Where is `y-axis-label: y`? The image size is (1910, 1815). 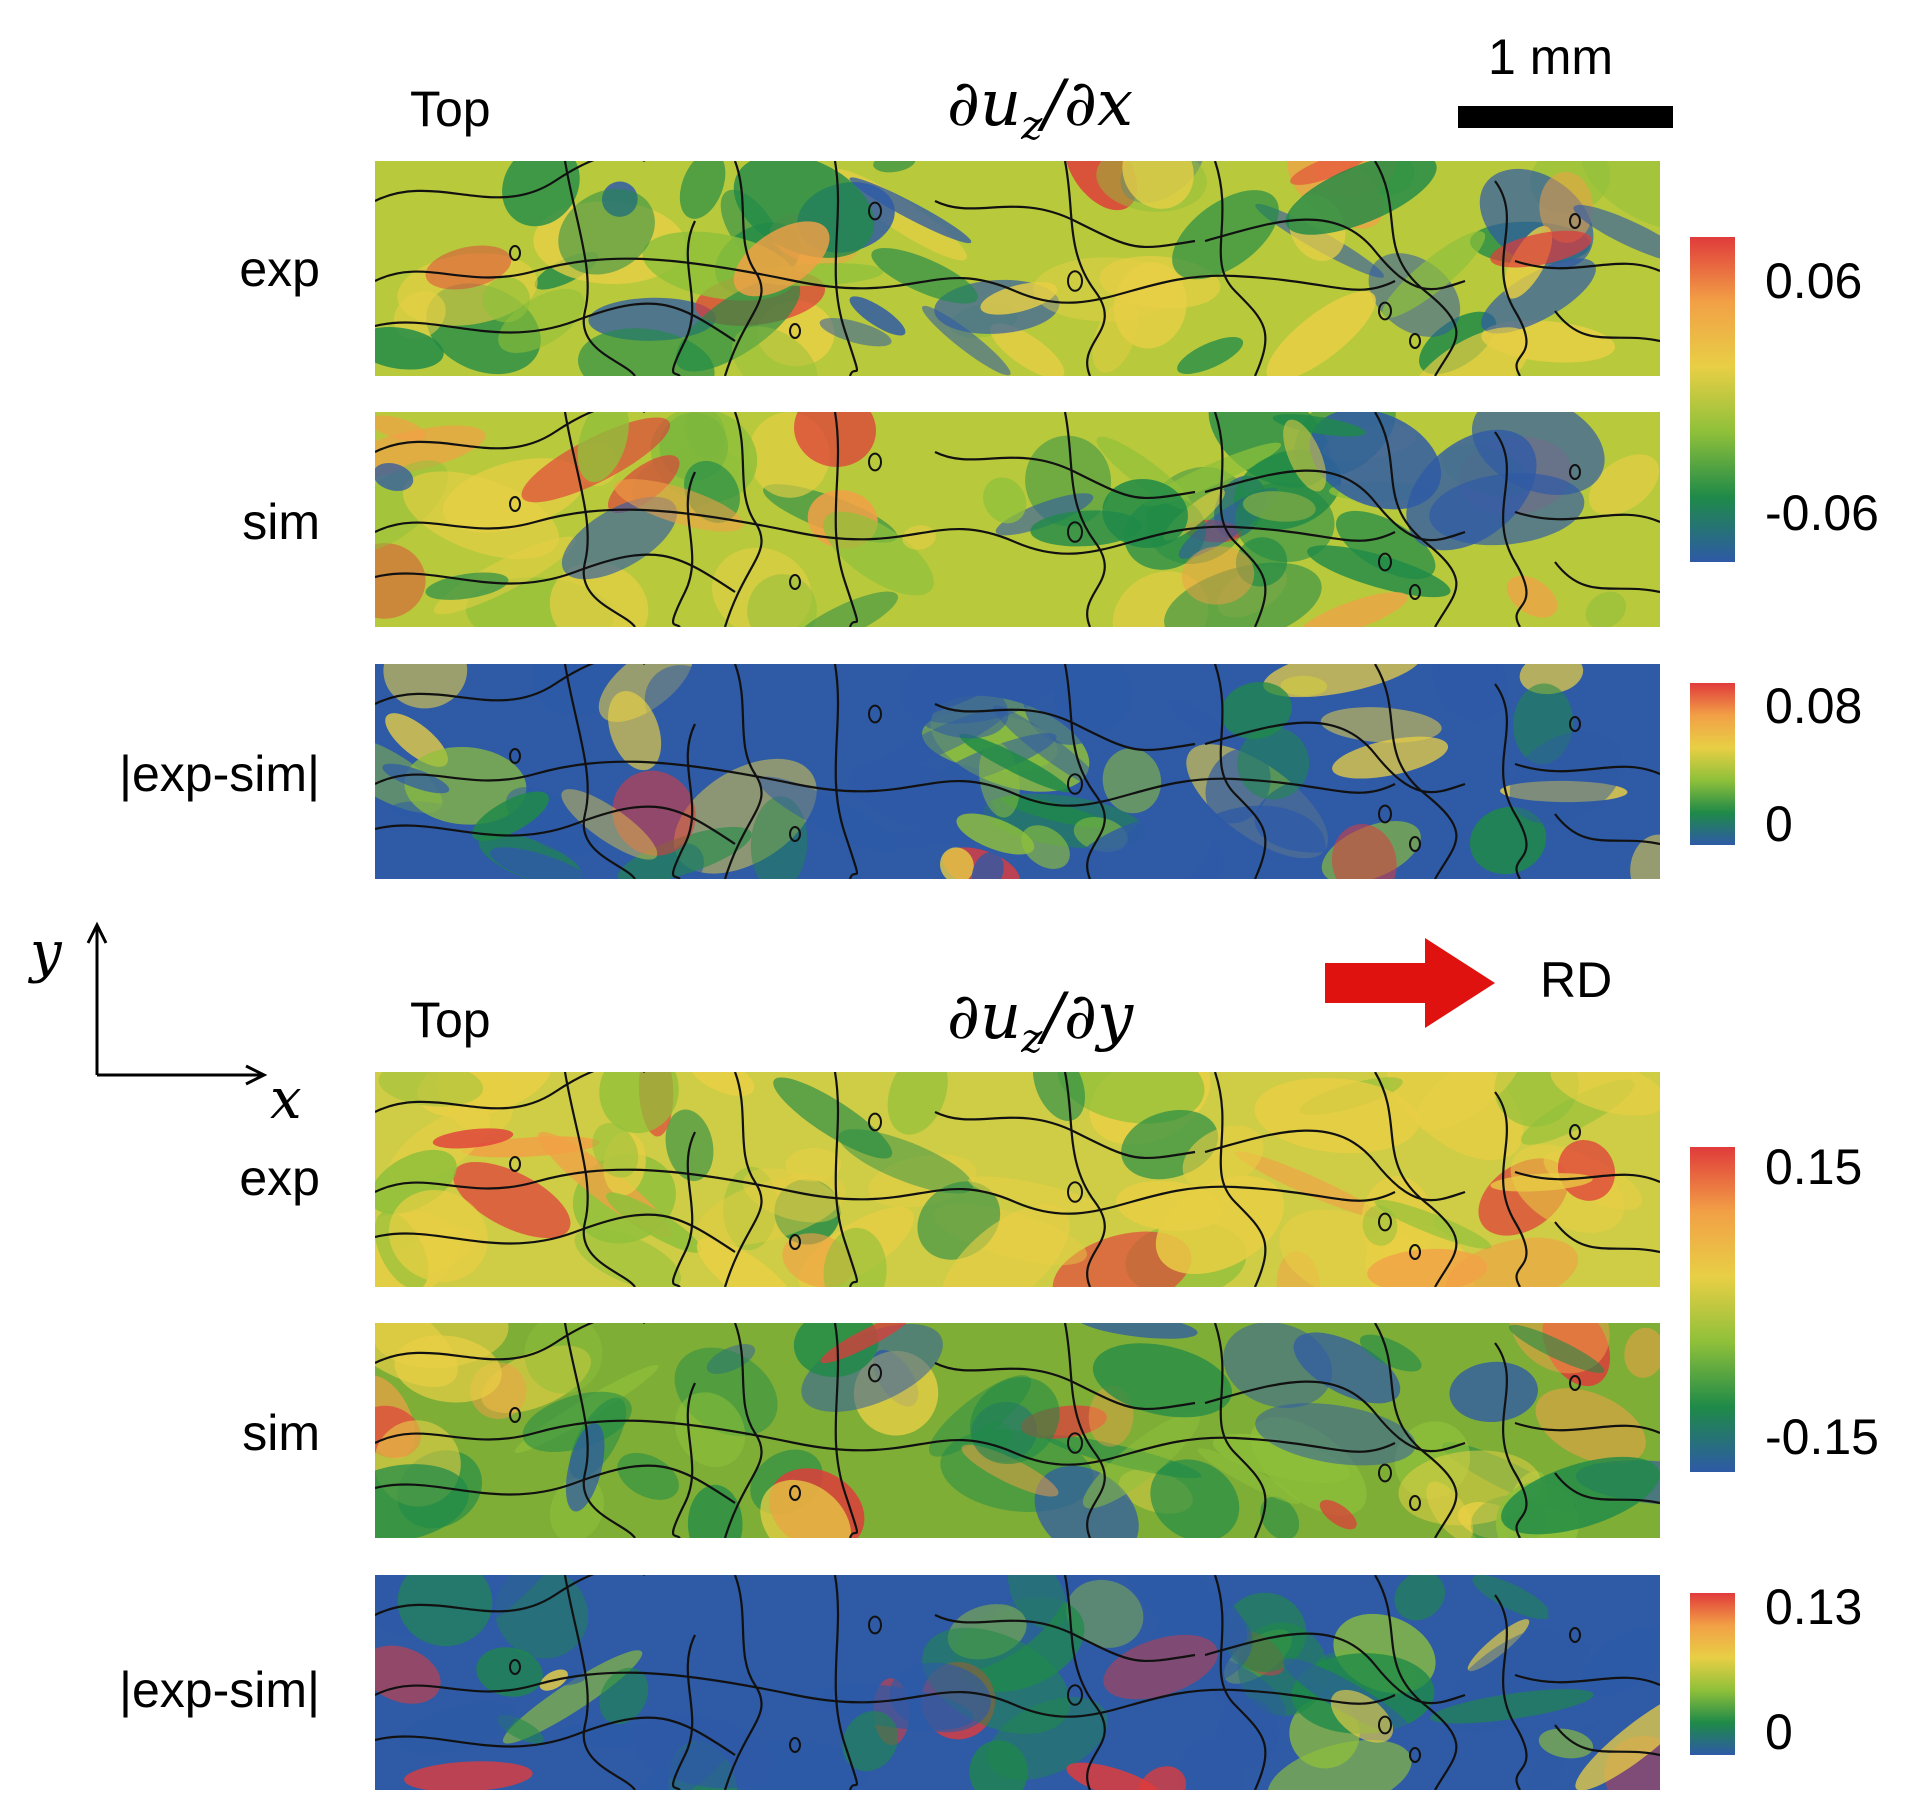 y-axis-label: y is located at coordinates (46, 952).